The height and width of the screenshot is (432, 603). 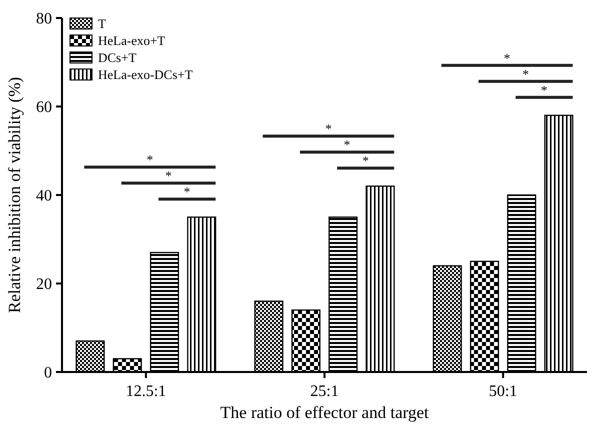 I want to click on legend-label: HeLa-exo-DCs+T, so click(x=145, y=74).